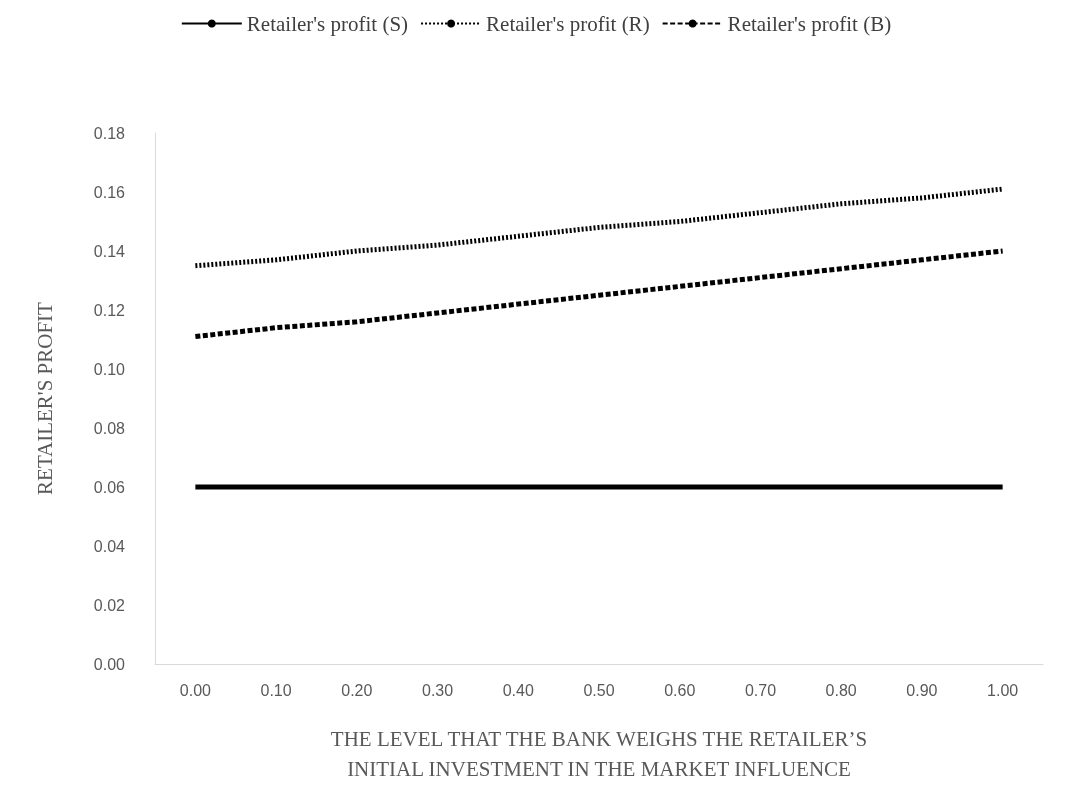  What do you see at coordinates (109, 487) in the screenshot?
I see `y-tick-label: 0.06` at bounding box center [109, 487].